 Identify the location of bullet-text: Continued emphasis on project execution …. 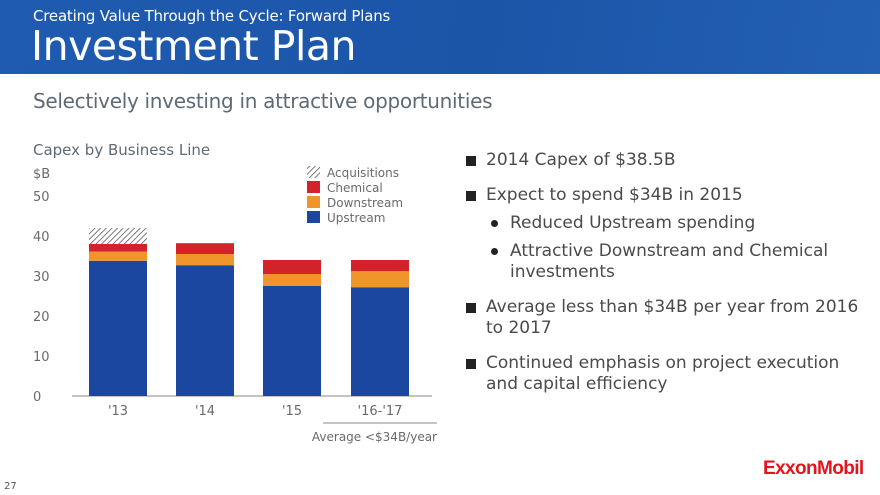
(663, 373).